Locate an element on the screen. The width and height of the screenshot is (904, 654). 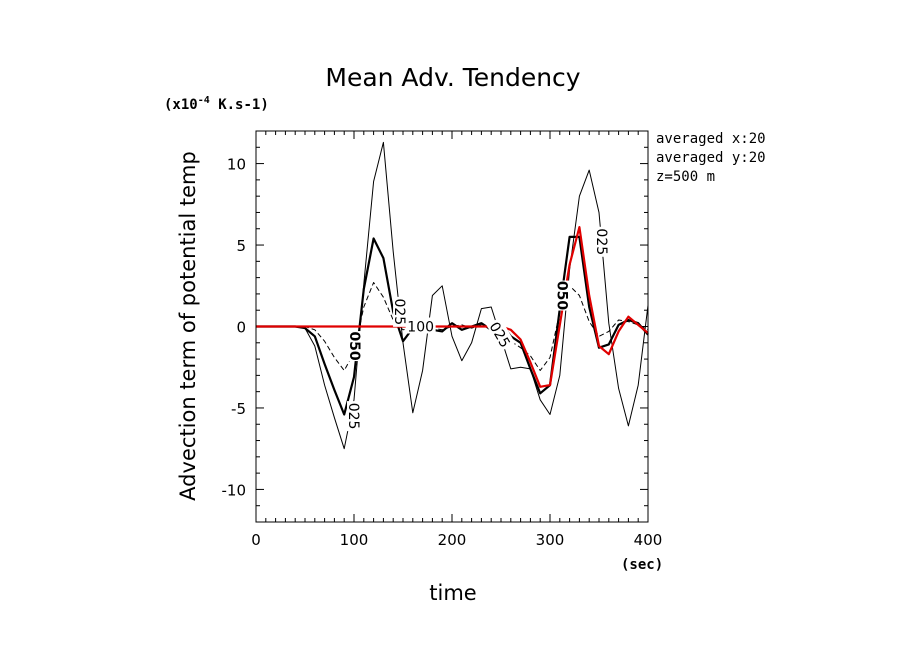
scale-label: (x10-4 K.s-1) is located at coordinates (216, 104).